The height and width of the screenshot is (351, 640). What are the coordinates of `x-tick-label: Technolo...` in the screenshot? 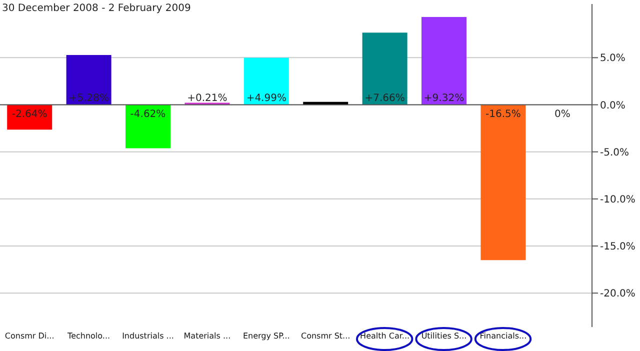 It's located at (88, 336).